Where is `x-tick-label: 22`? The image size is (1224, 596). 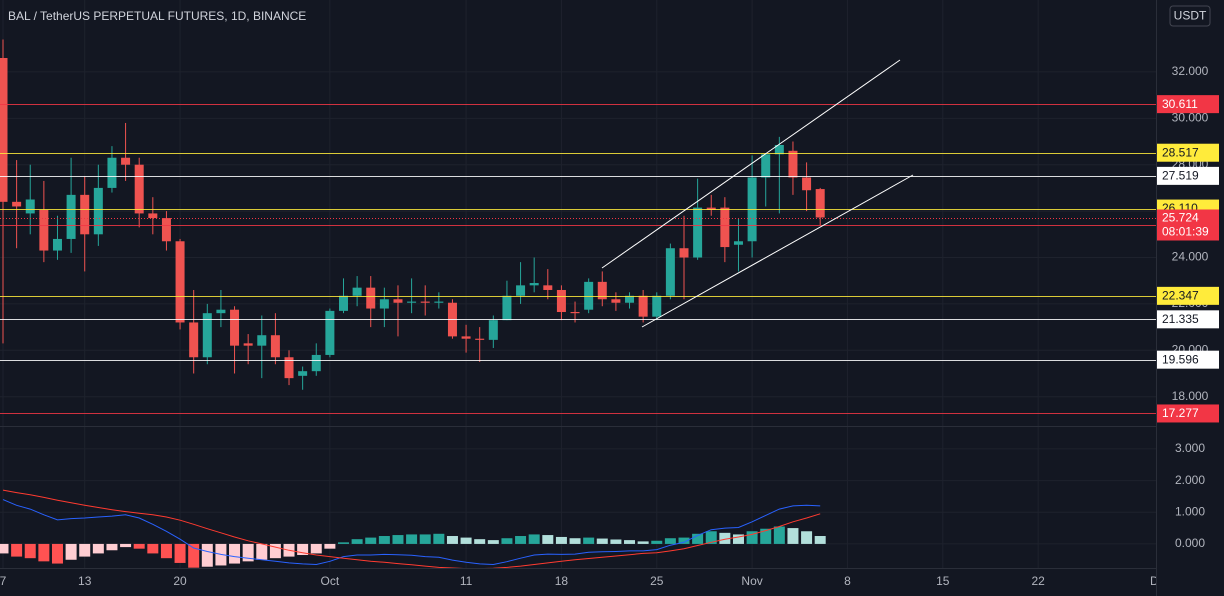 x-tick-label: 22 is located at coordinates (1038, 581).